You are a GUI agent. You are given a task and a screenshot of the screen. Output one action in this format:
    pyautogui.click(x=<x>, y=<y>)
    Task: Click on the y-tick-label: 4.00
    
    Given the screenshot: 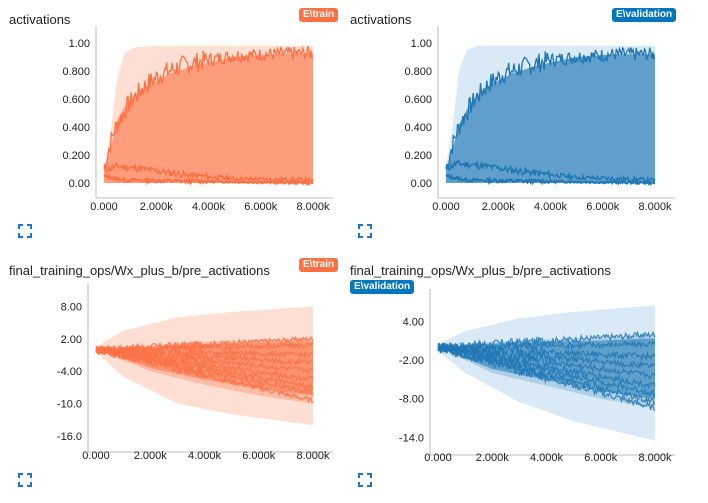 What is the action you would take?
    pyautogui.click(x=413, y=323)
    